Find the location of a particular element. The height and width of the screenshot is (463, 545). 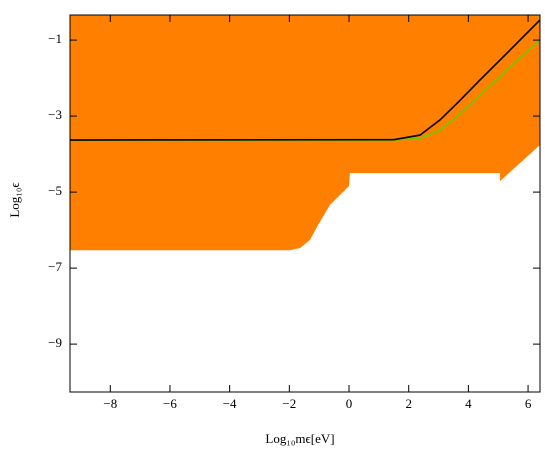

x-tick-label: −6 is located at coordinates (170, 403).